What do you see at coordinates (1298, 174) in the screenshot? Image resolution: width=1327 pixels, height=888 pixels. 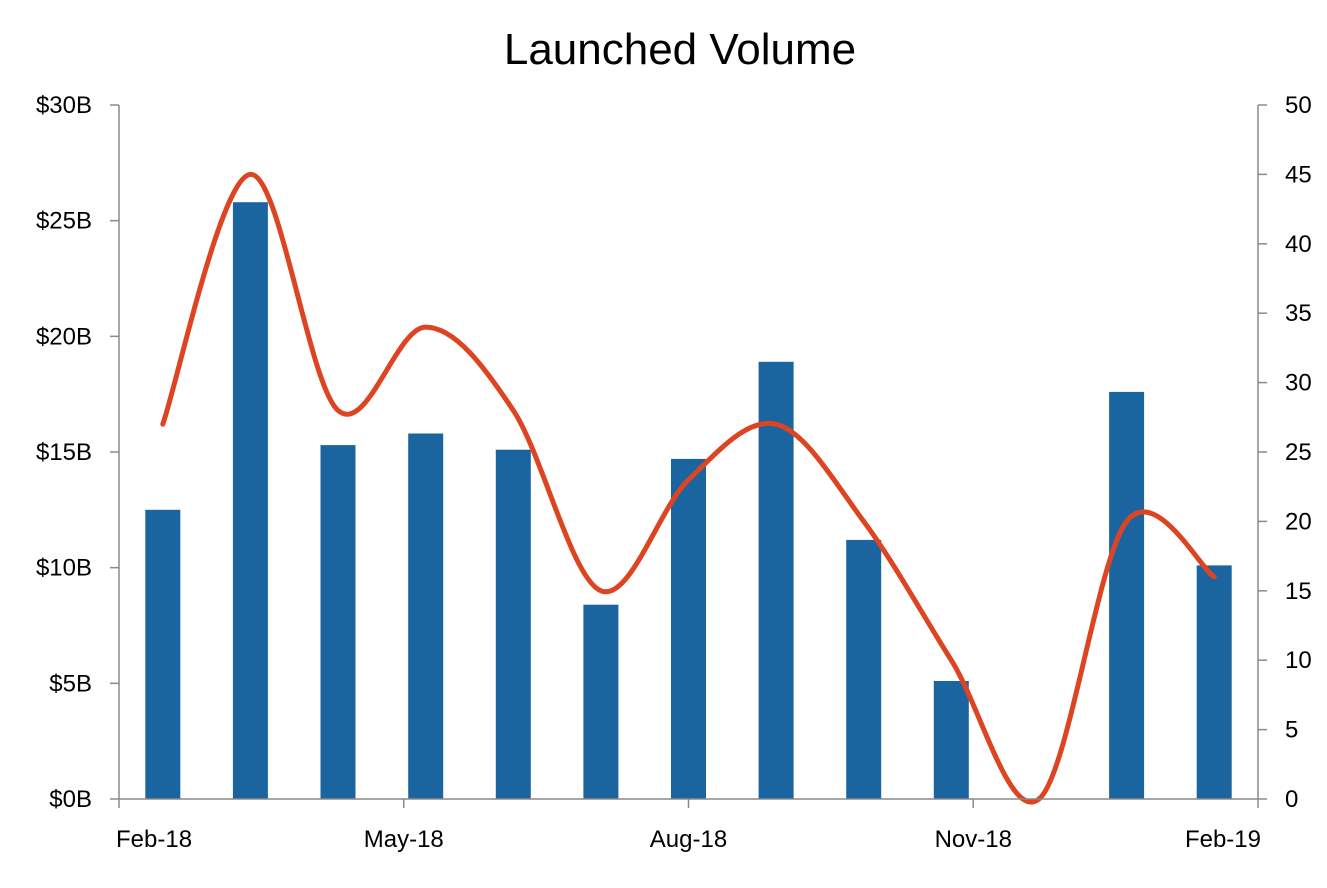 I see `right-tick-label: 45` at bounding box center [1298, 174].